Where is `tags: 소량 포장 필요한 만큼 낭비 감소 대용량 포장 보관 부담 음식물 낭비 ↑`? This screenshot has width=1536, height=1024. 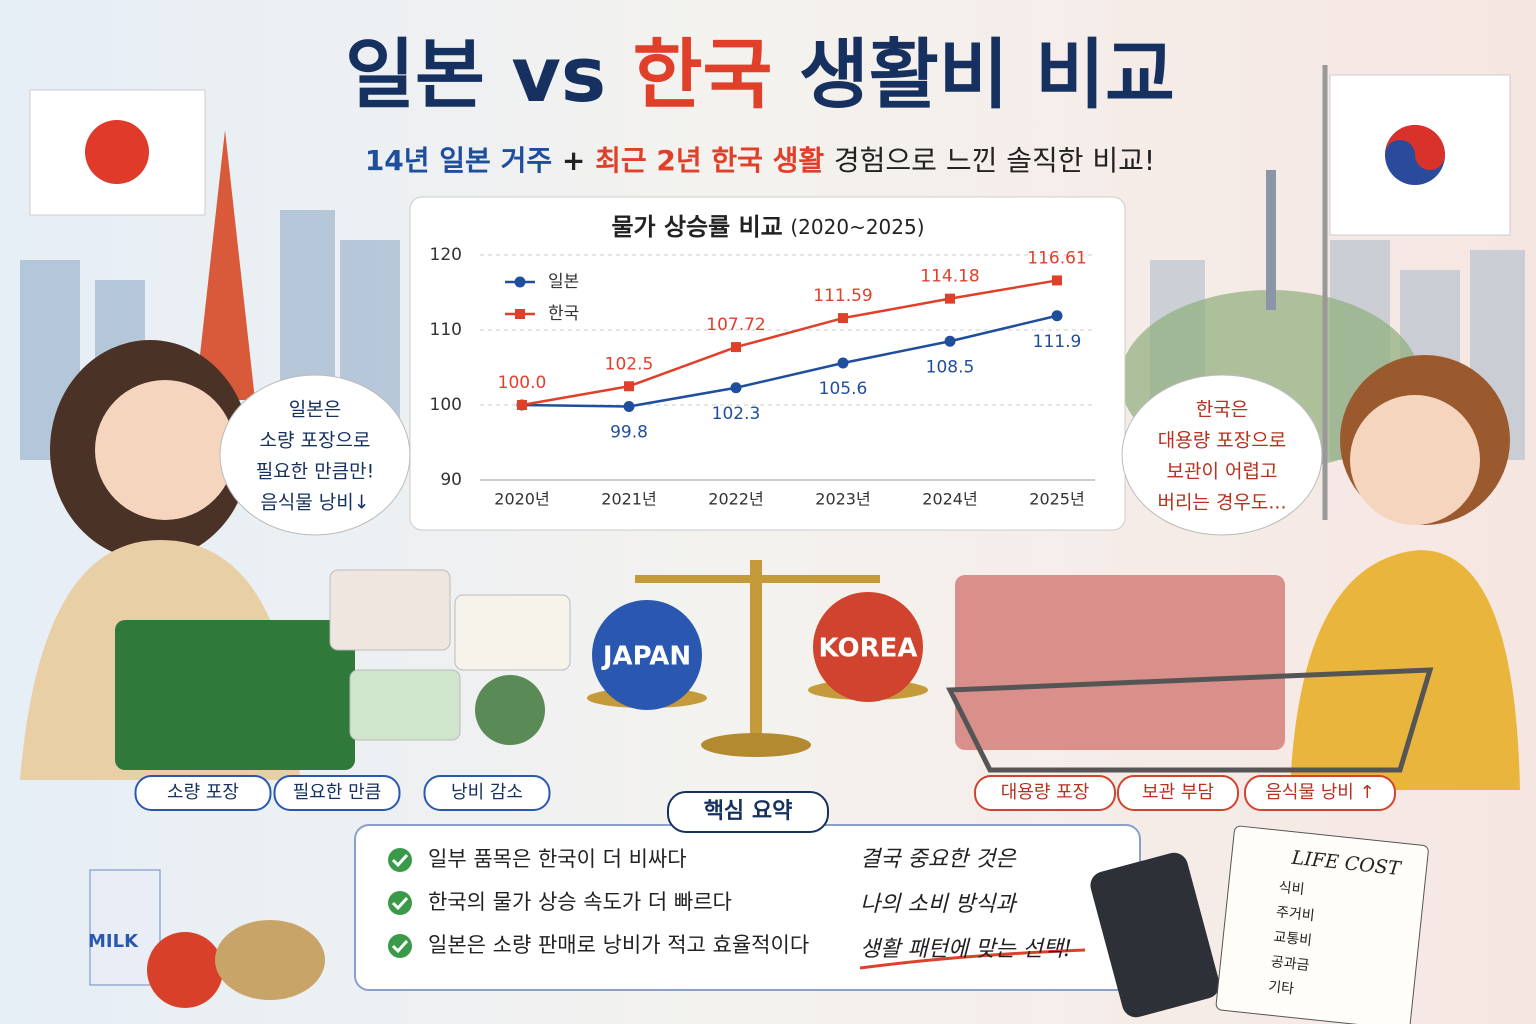
tags: 소량 포장 필요한 만큼 낭비 감소 대용량 포장 보관 부담 음식물 낭비 ↑ is located at coordinates (765, 793).